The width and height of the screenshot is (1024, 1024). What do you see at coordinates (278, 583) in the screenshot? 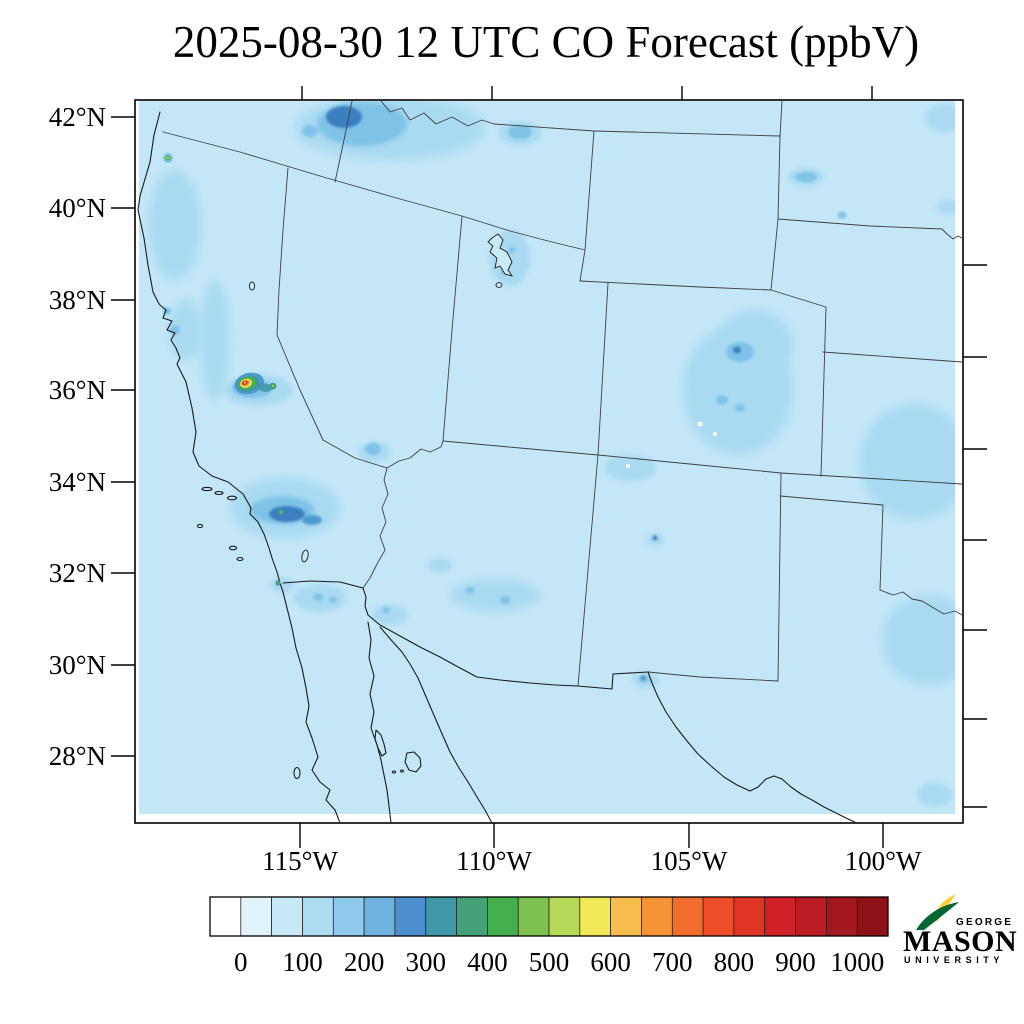
I see `co-hotspot-sandiego` at bounding box center [278, 583].